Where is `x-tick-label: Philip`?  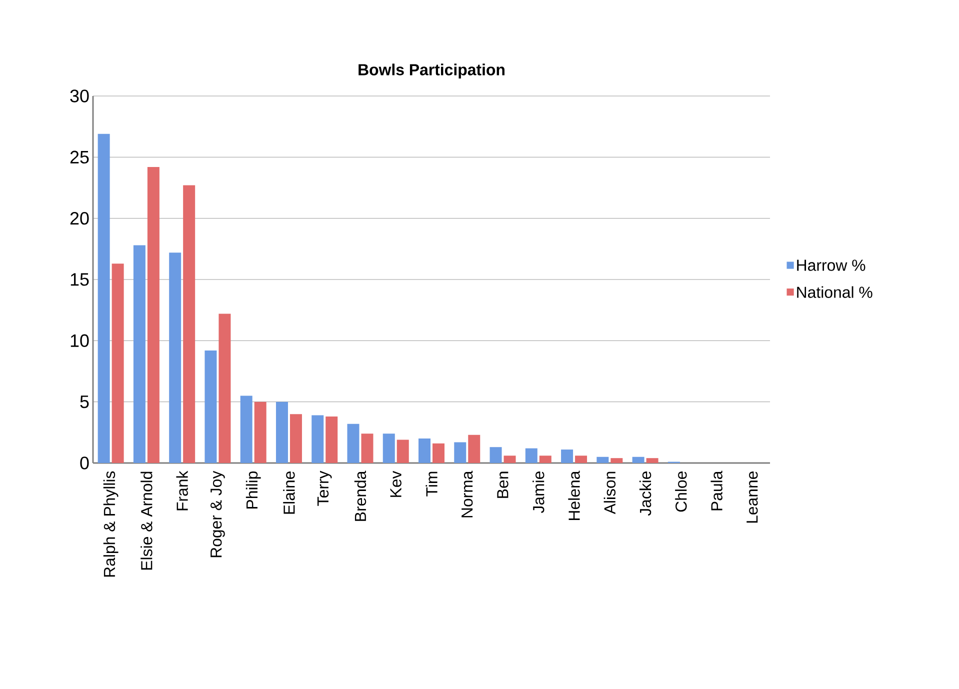 x-tick-label: Philip is located at coordinates (253, 489).